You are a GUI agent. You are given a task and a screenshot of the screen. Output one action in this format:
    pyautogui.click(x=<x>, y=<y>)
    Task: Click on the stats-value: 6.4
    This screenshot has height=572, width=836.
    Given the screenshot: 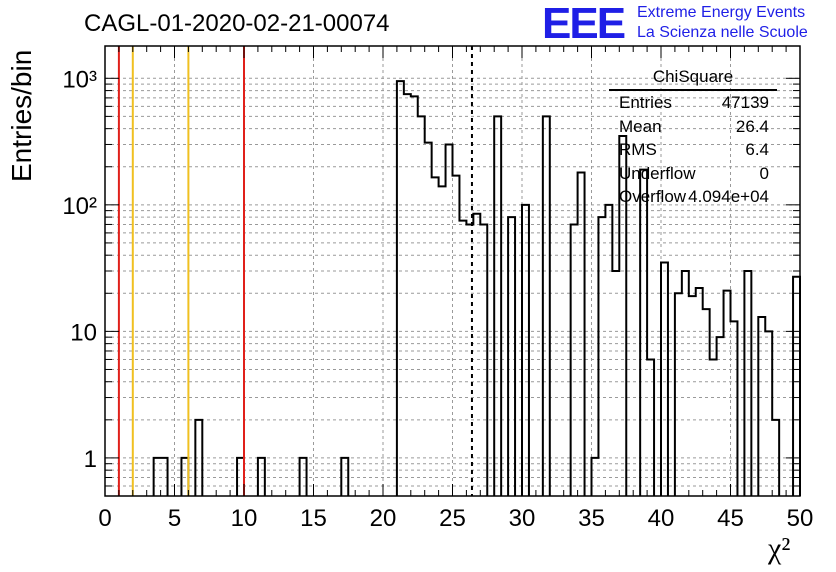 What is the action you would take?
    pyautogui.click(x=757, y=149)
    